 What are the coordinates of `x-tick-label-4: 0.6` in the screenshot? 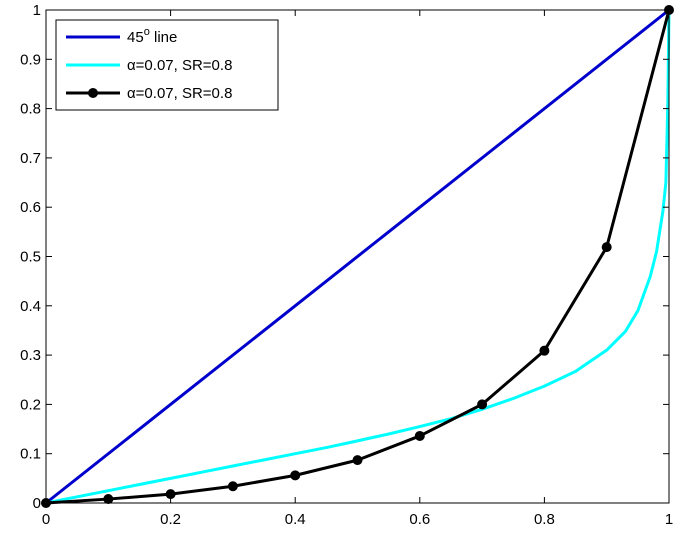 It's located at (419, 519).